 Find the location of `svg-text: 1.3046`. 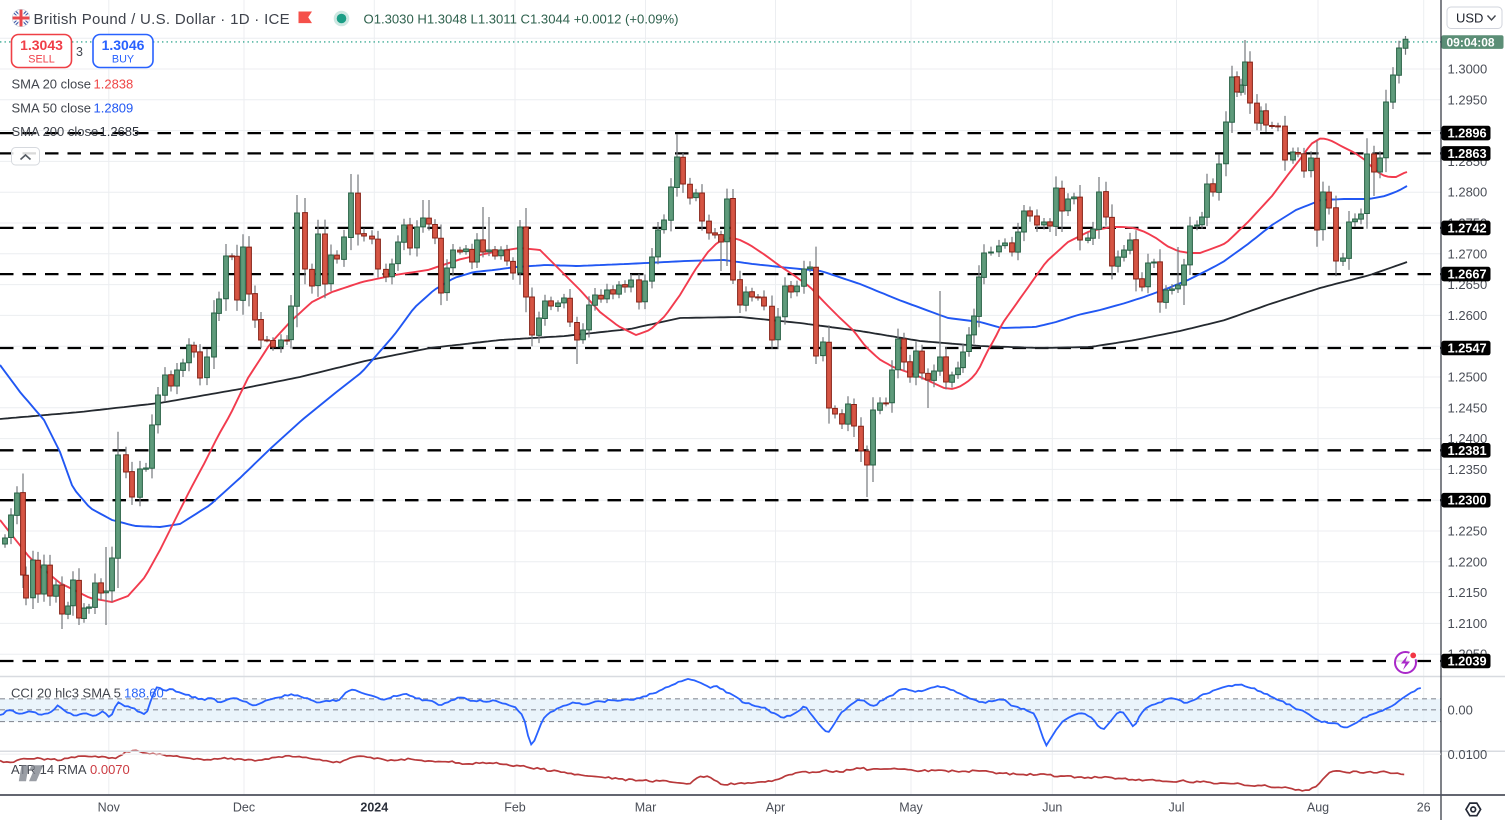

svg-text: 1.3046 is located at coordinates (123, 45).